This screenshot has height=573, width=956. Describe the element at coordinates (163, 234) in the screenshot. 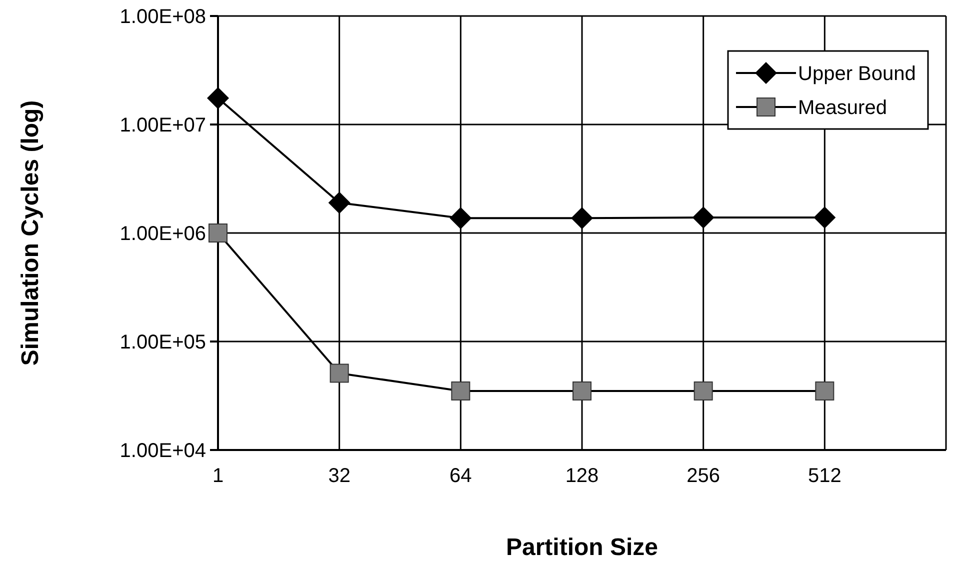

I see `y-tick-label: 1.00E+06` at that location.